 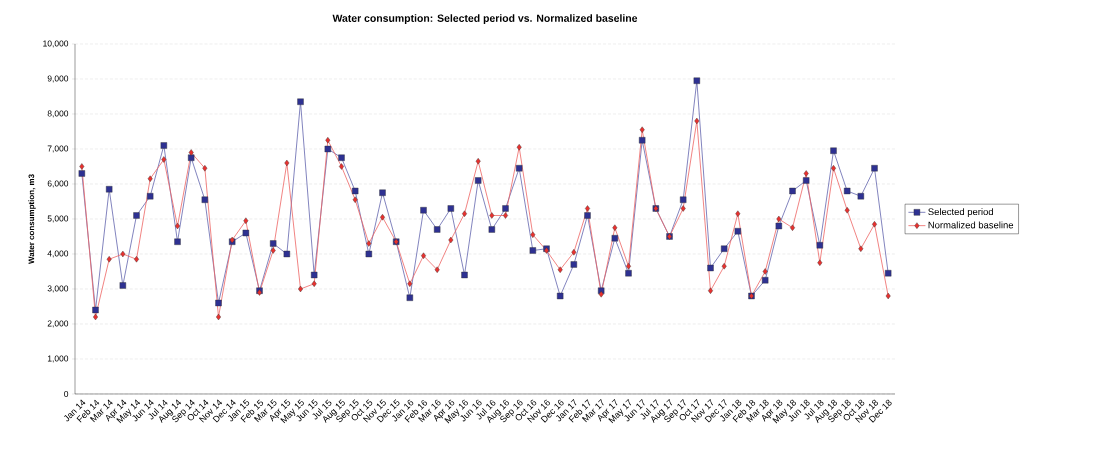 I want to click on chart-title: Water consumption: Selected period vs. Normalized baseline, so click(x=485, y=19).